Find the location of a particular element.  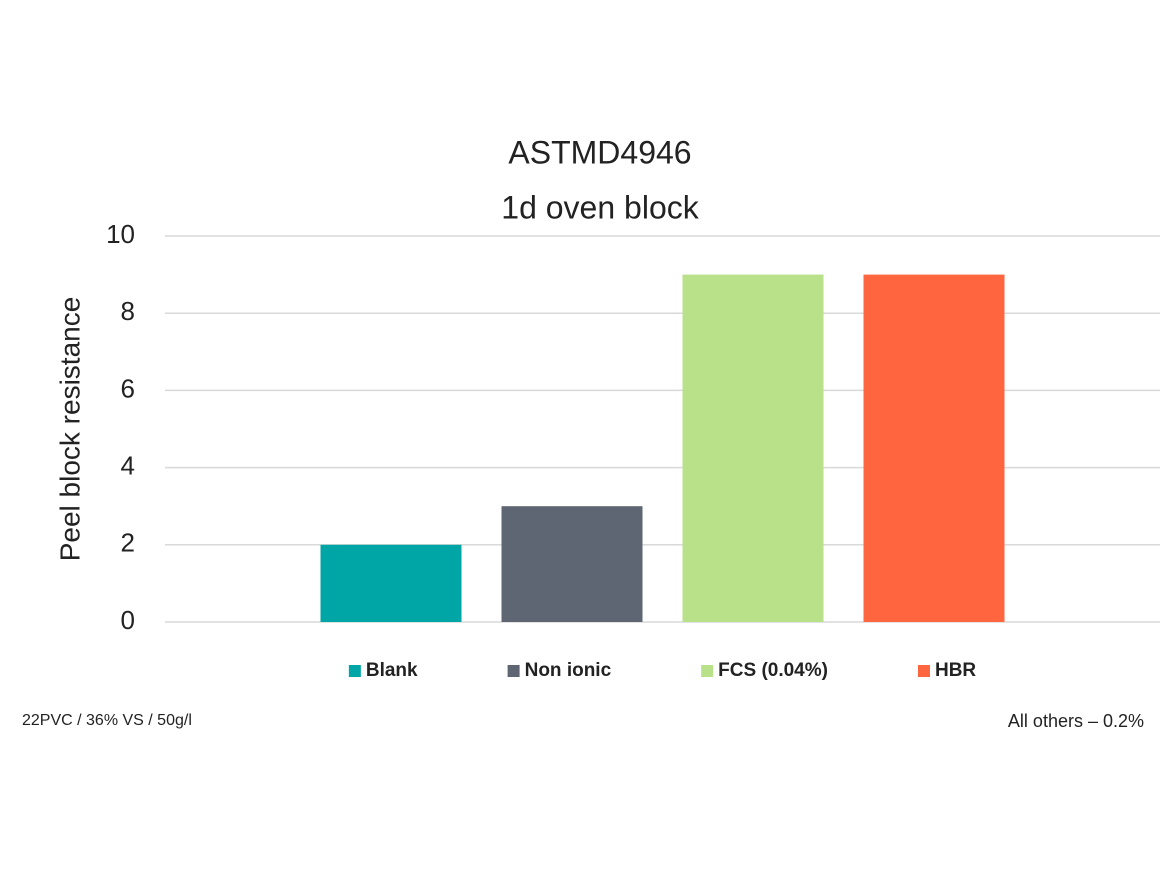

y-tick-label: 2 is located at coordinates (128, 543).